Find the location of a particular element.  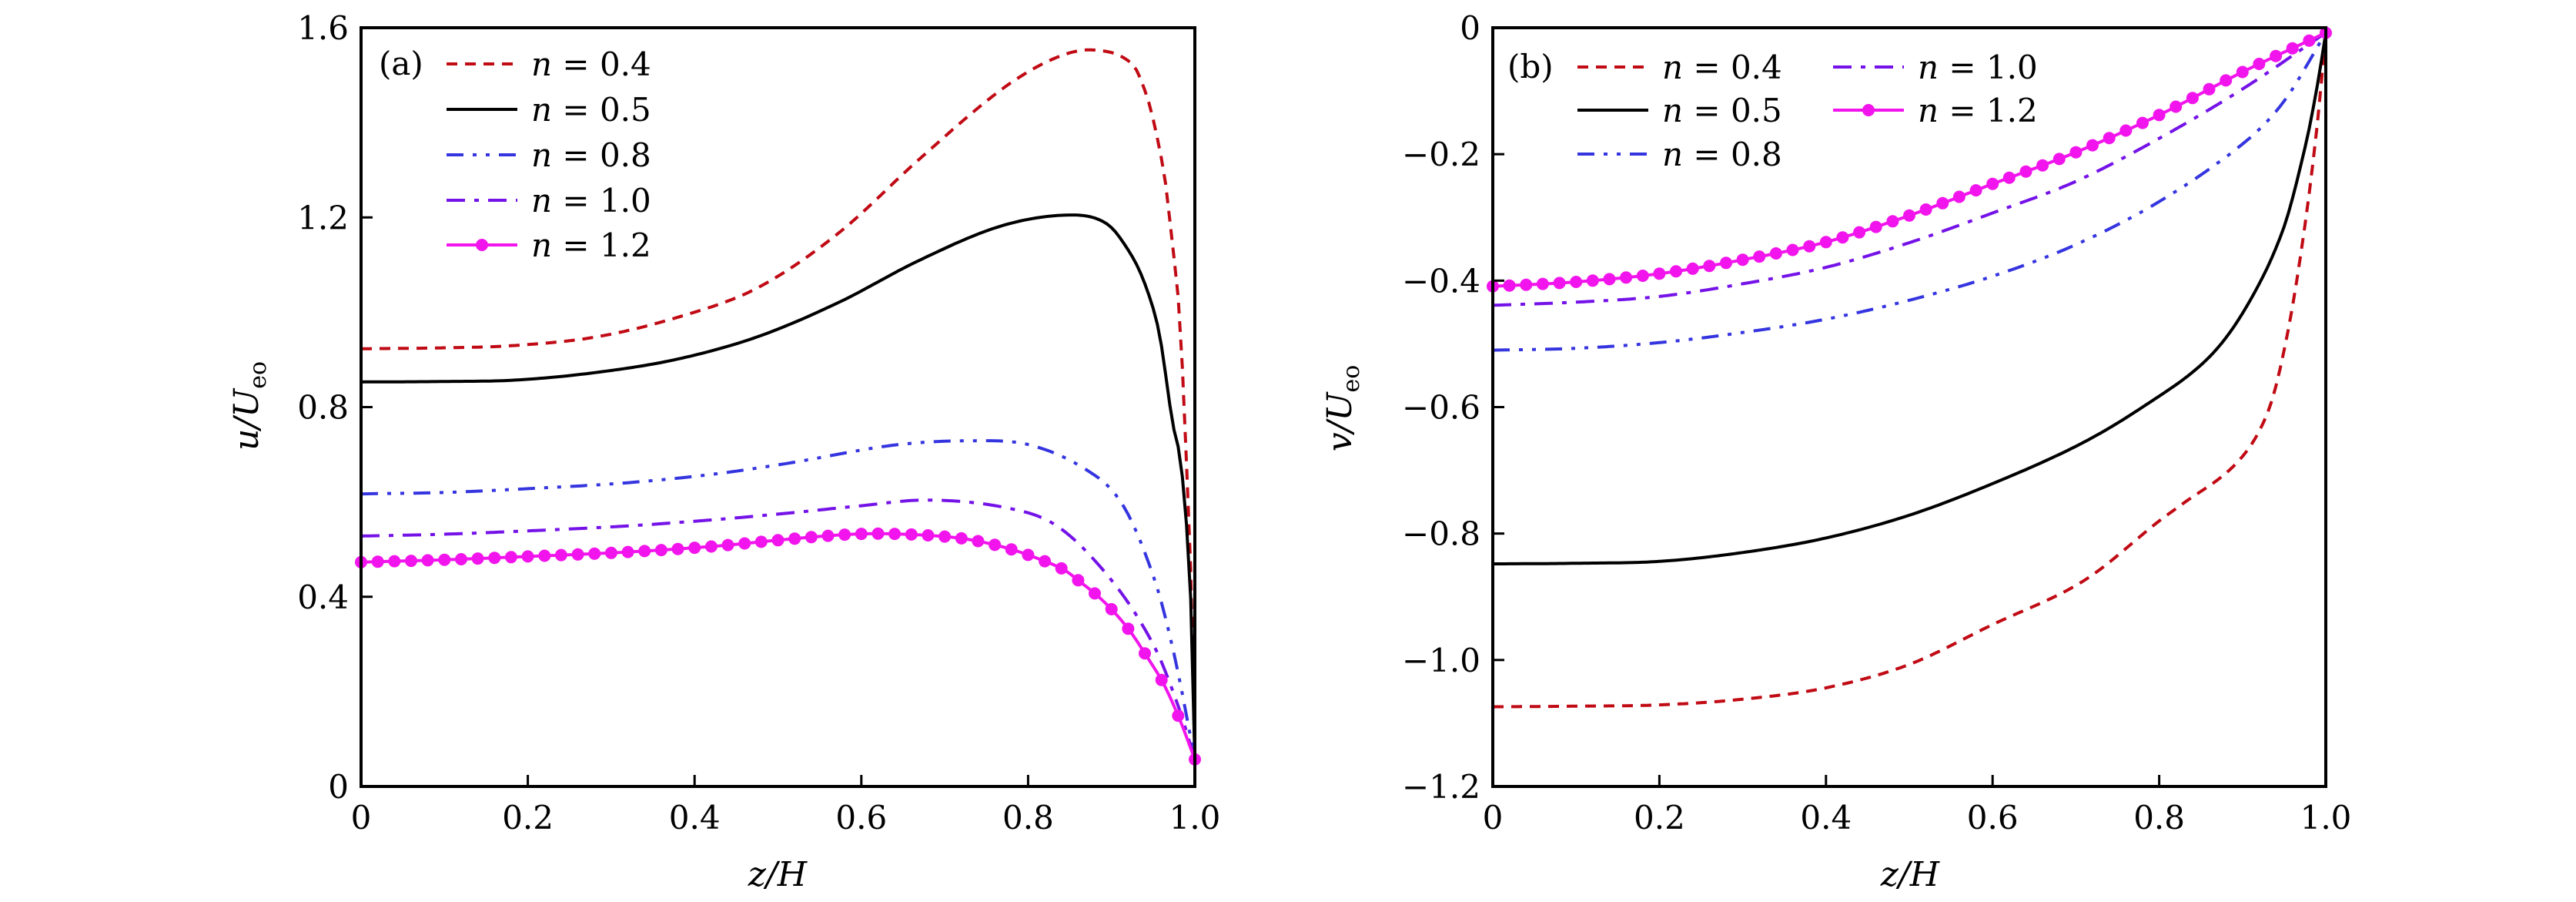

panel-b-x-ticks: 0 0.2 0.4 0.6 0.8 1.0 is located at coordinates (1918, 806).